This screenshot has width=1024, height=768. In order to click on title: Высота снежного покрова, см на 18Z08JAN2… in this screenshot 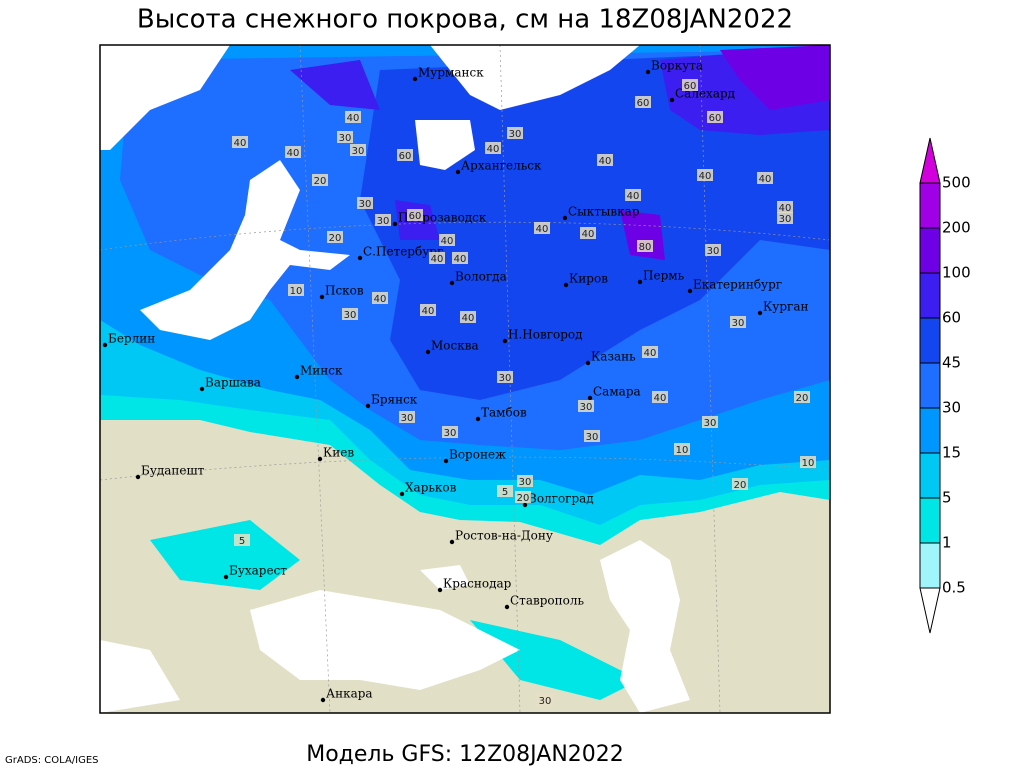, I will do `click(465, 20)`.